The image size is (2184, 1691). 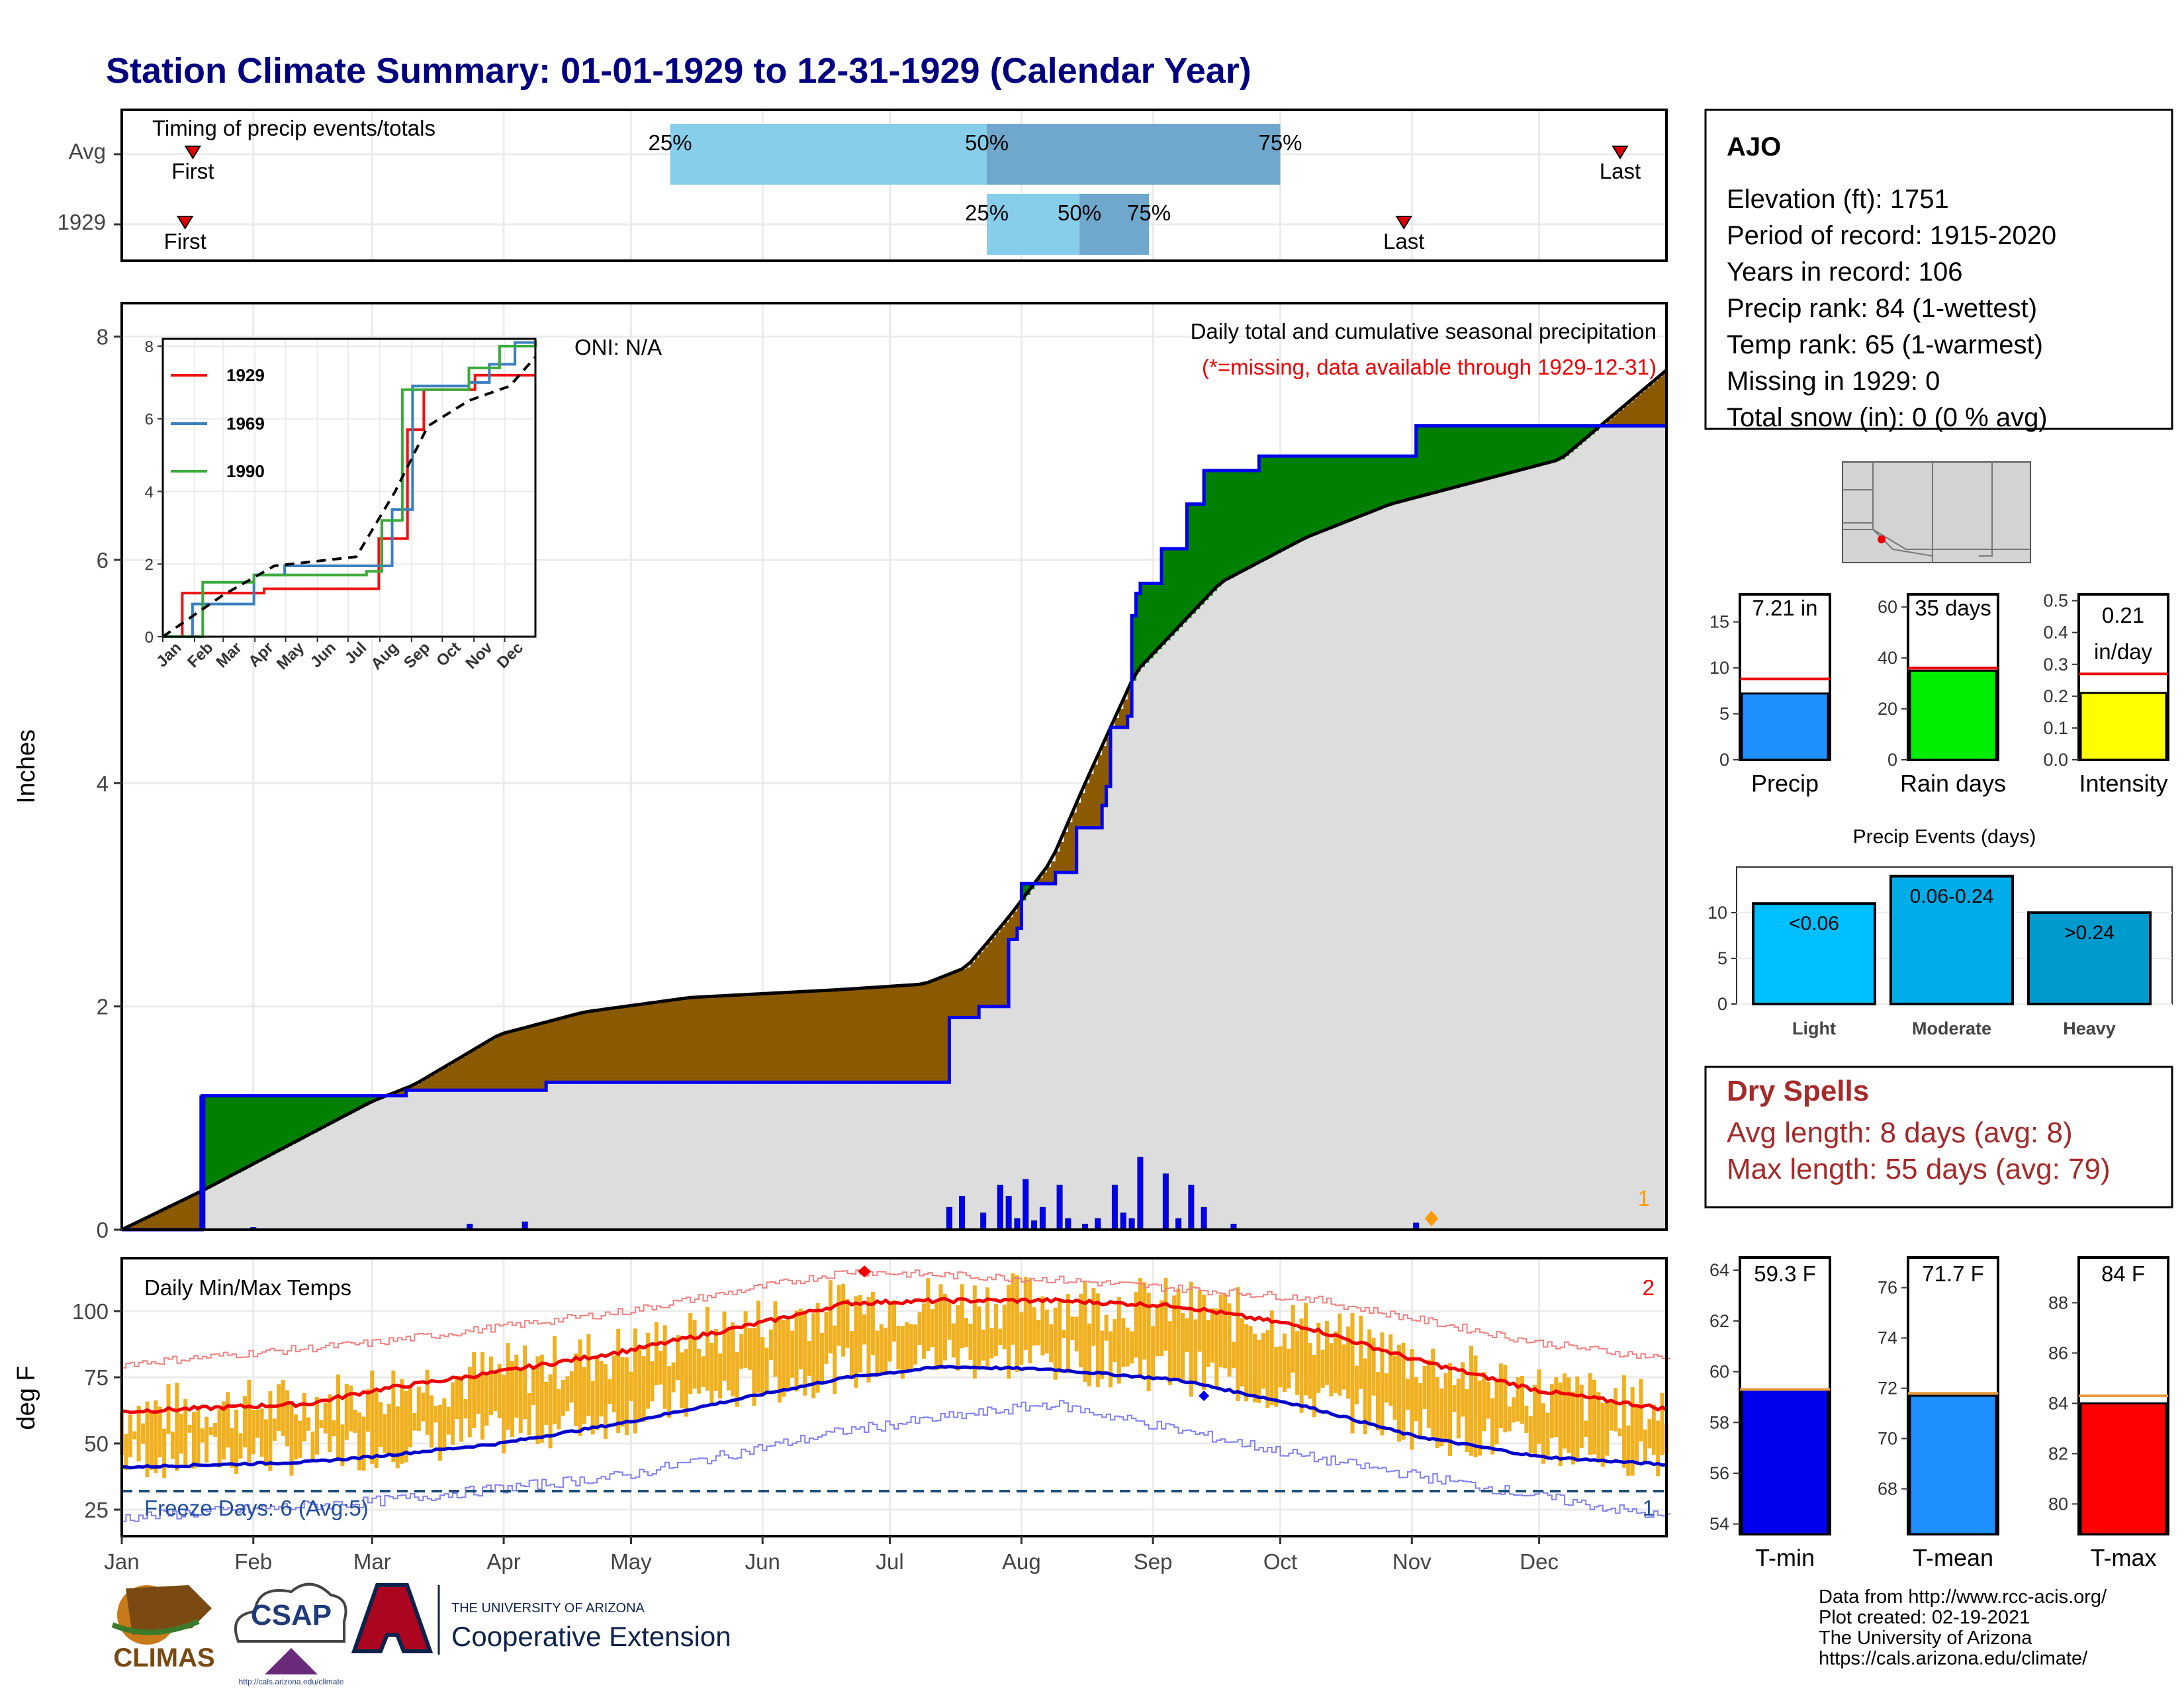 I want to click on csap-logo: CSAP http://cals.arizona.edu/climate, so click(x=290, y=1634).